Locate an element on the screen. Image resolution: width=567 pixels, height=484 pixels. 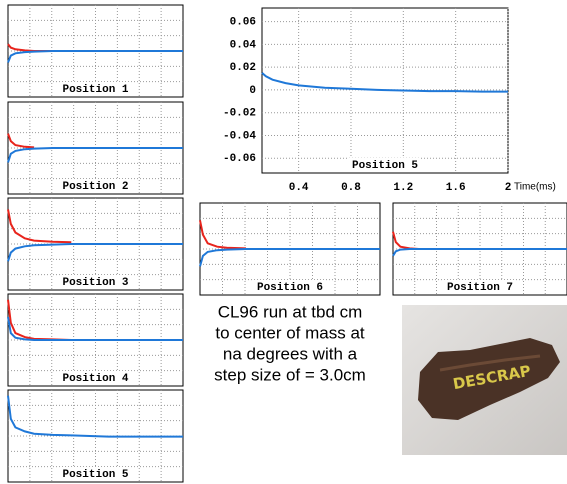
chart-title: Position 3 is located at coordinates (95, 283).